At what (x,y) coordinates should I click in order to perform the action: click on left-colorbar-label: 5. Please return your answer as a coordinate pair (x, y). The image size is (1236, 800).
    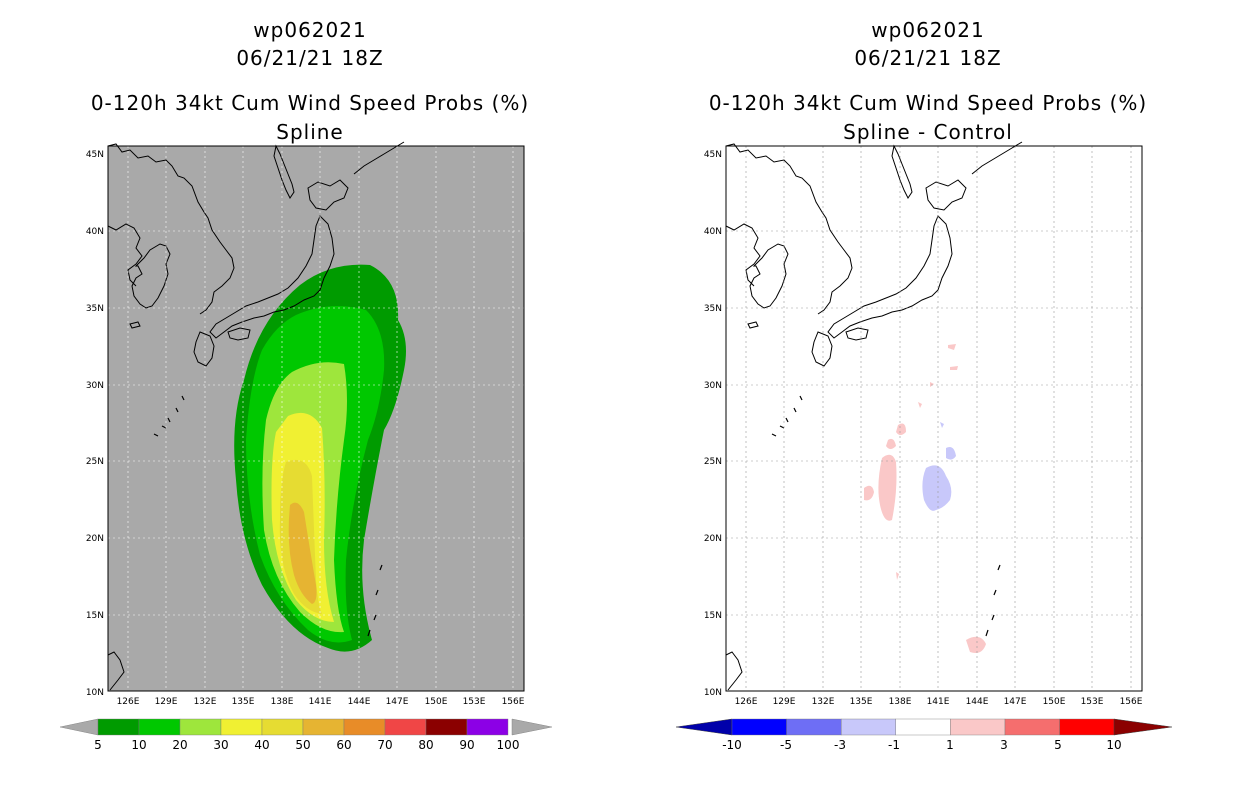
    Looking at the image, I should click on (98, 745).